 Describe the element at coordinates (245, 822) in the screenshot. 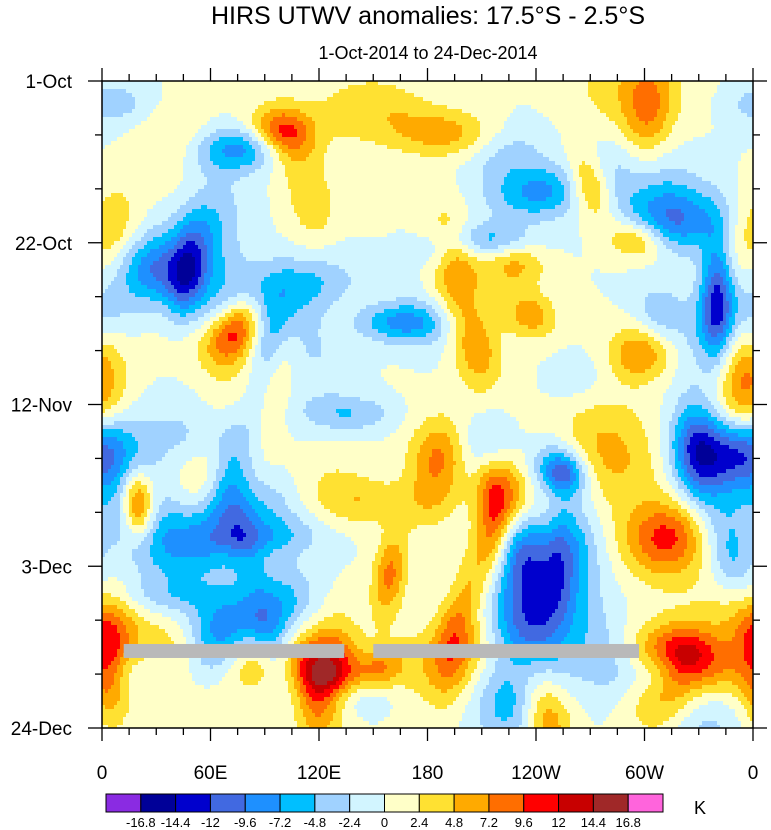

I see `colorbar-label: -9.6` at that location.